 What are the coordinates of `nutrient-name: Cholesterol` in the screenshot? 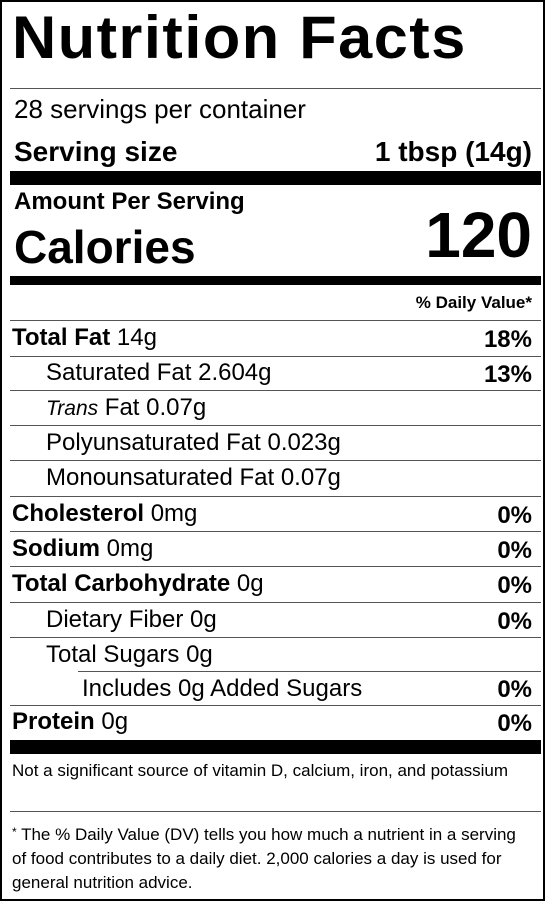 It's located at (78, 513).